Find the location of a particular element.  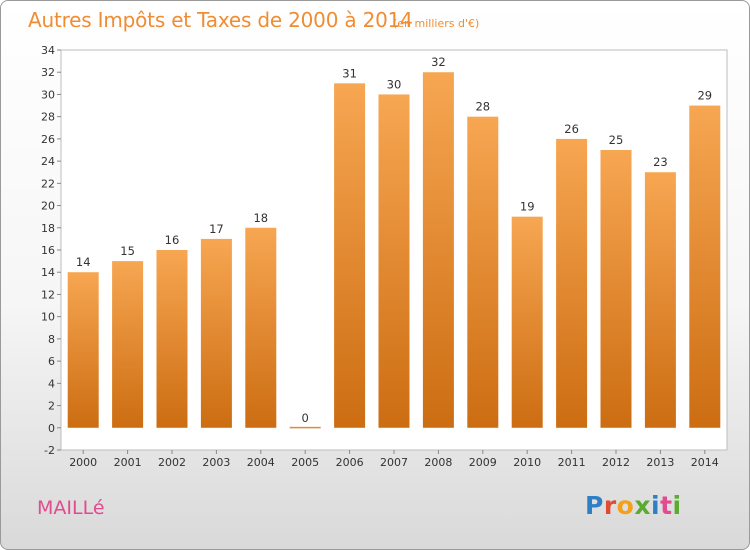

data-label-2000: 14 is located at coordinates (83, 262).